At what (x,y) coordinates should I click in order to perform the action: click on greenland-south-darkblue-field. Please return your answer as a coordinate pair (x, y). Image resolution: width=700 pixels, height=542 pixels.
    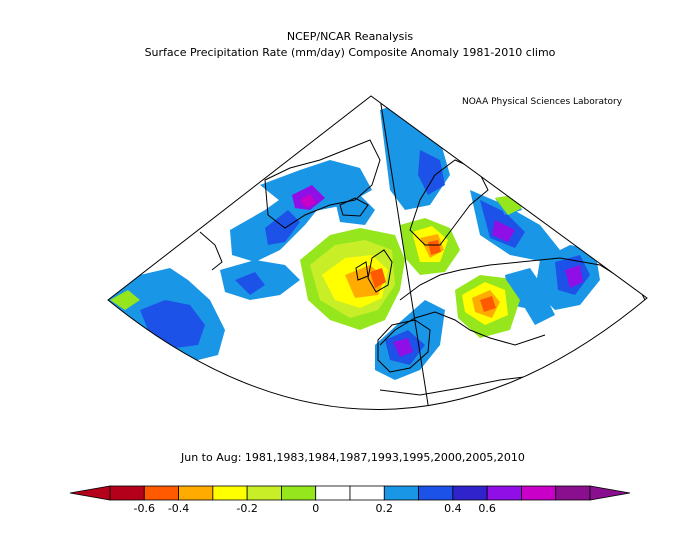
    Looking at the image, I should click on (282, 227).